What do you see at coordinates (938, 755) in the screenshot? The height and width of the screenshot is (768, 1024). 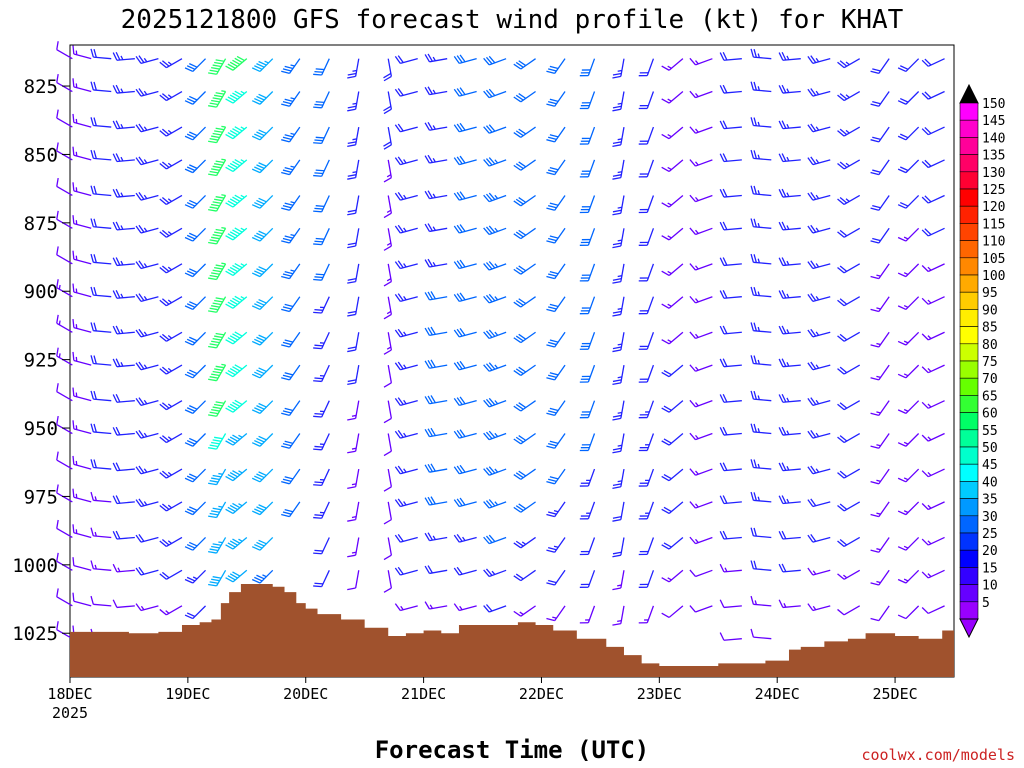 I see `credit-text: coolwx.com/models` at bounding box center [938, 755].